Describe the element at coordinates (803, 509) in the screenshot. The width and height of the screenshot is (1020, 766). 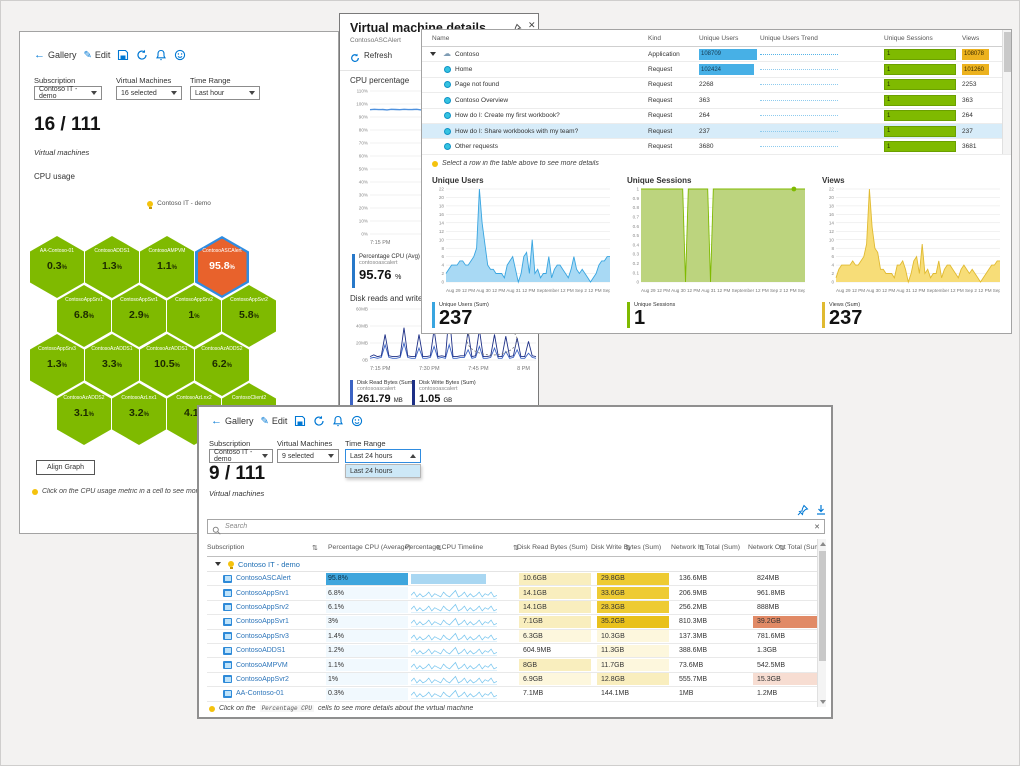
I see `pin-icon` at that location.